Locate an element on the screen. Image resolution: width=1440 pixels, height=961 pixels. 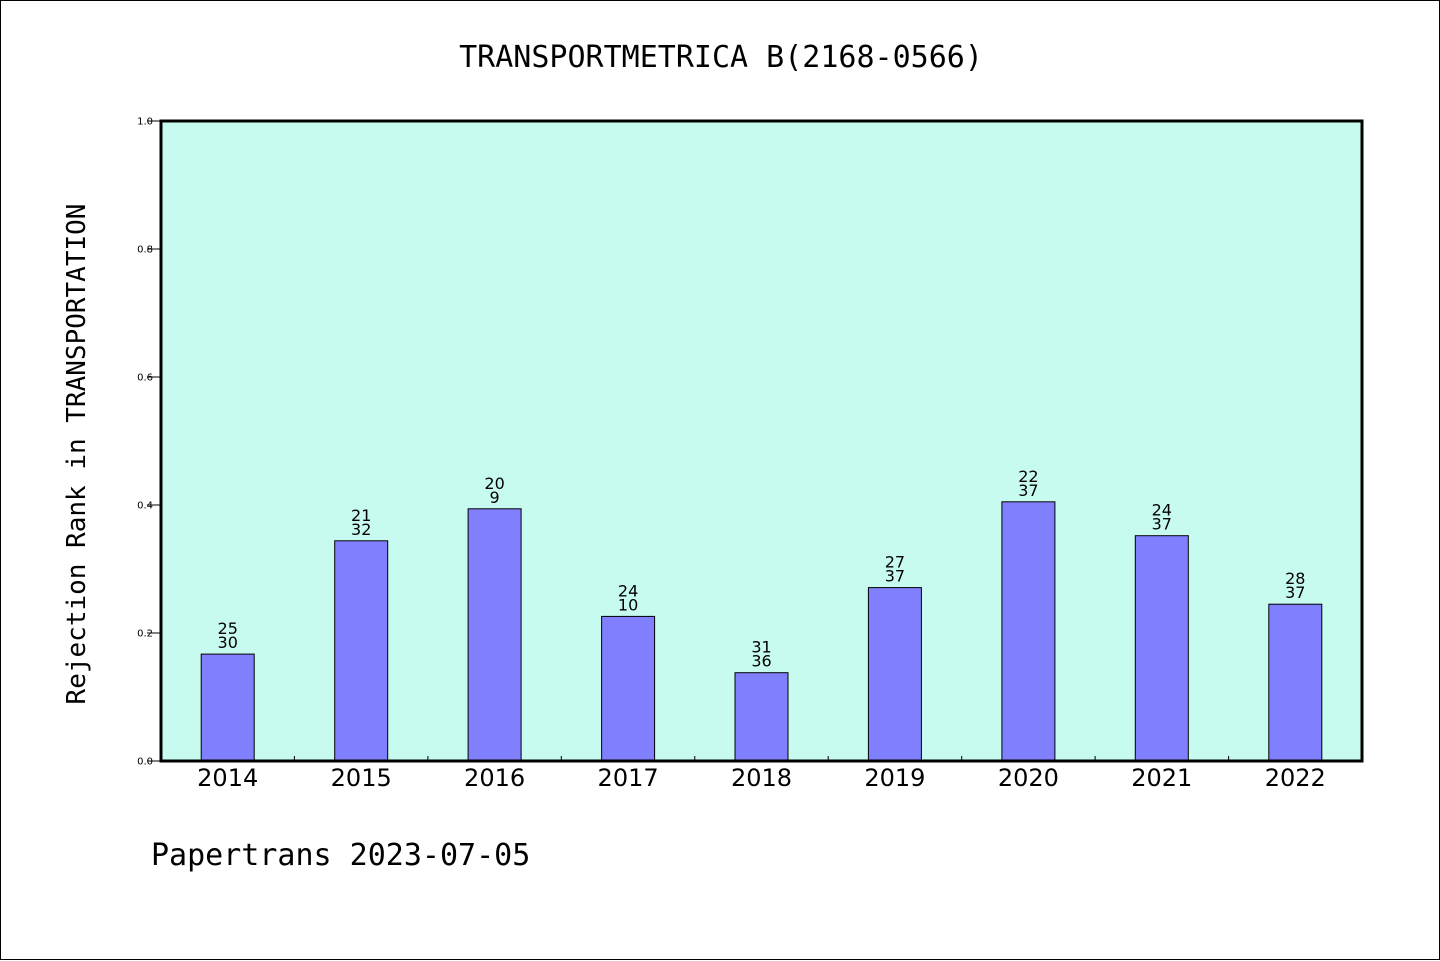
bar-2015 is located at coordinates (361, 651).